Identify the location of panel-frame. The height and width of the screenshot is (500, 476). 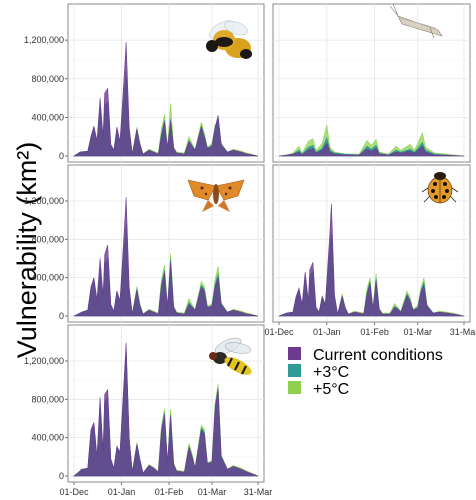
(371, 83).